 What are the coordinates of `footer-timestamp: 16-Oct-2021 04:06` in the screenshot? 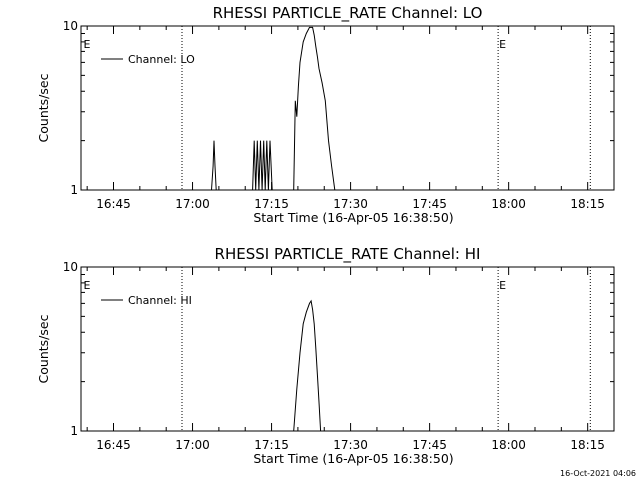 It's located at (598, 473).